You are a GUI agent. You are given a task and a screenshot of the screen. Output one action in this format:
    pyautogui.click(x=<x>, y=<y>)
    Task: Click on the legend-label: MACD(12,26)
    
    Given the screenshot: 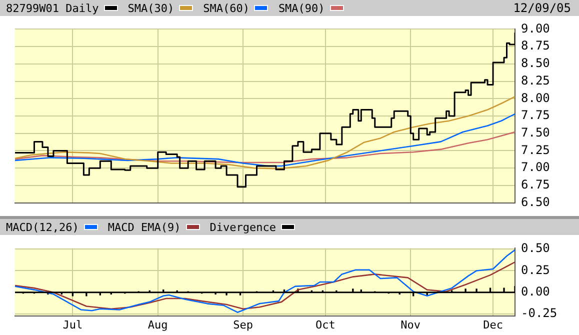 What is the action you would take?
    pyautogui.click(x=42, y=227)
    